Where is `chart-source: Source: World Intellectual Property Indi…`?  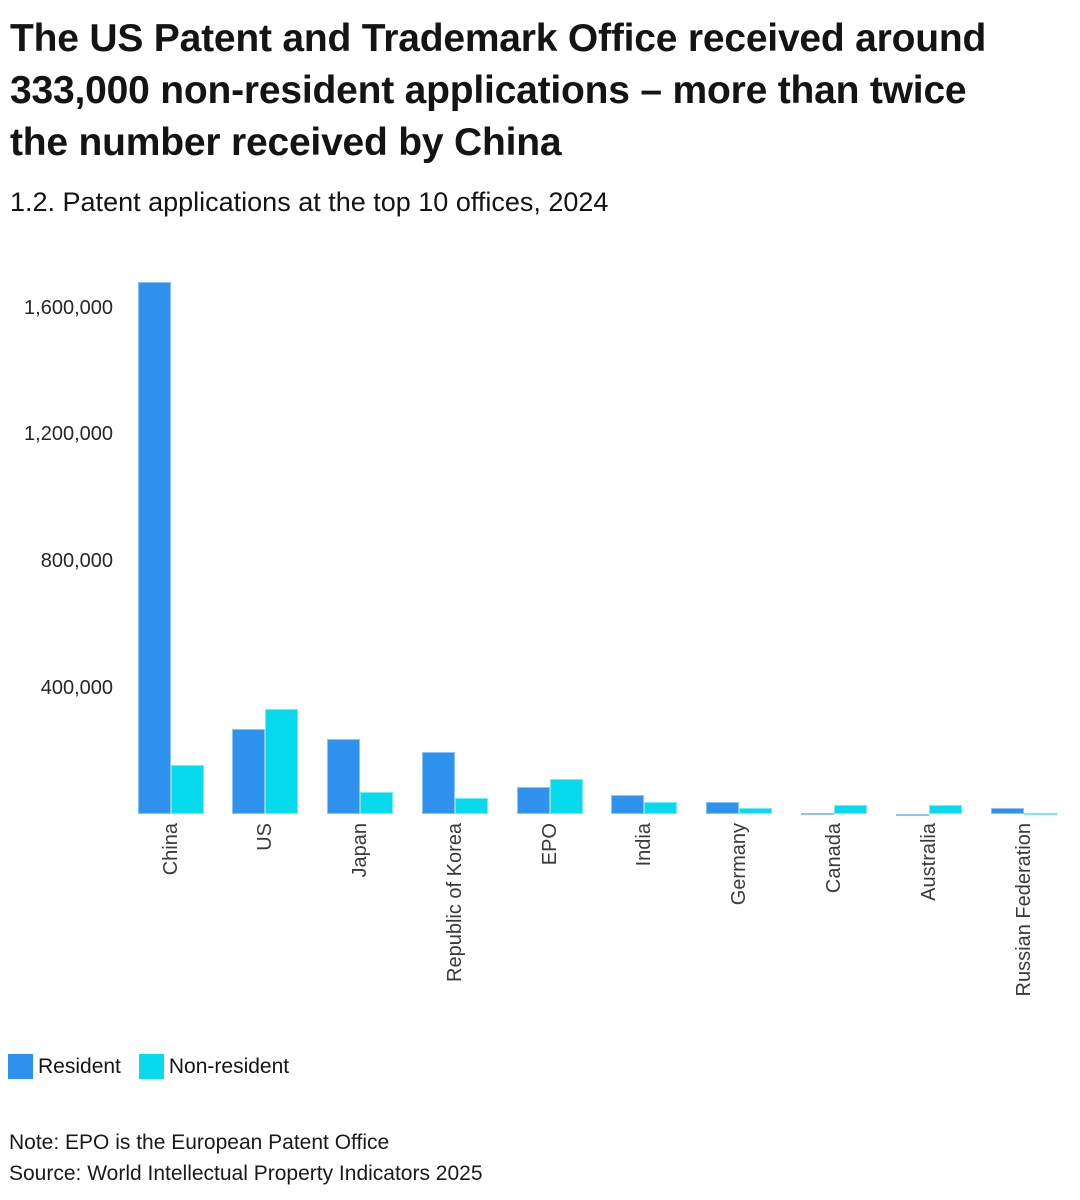 chart-source: Source: World Intellectual Property Indi… is located at coordinates (246, 1173).